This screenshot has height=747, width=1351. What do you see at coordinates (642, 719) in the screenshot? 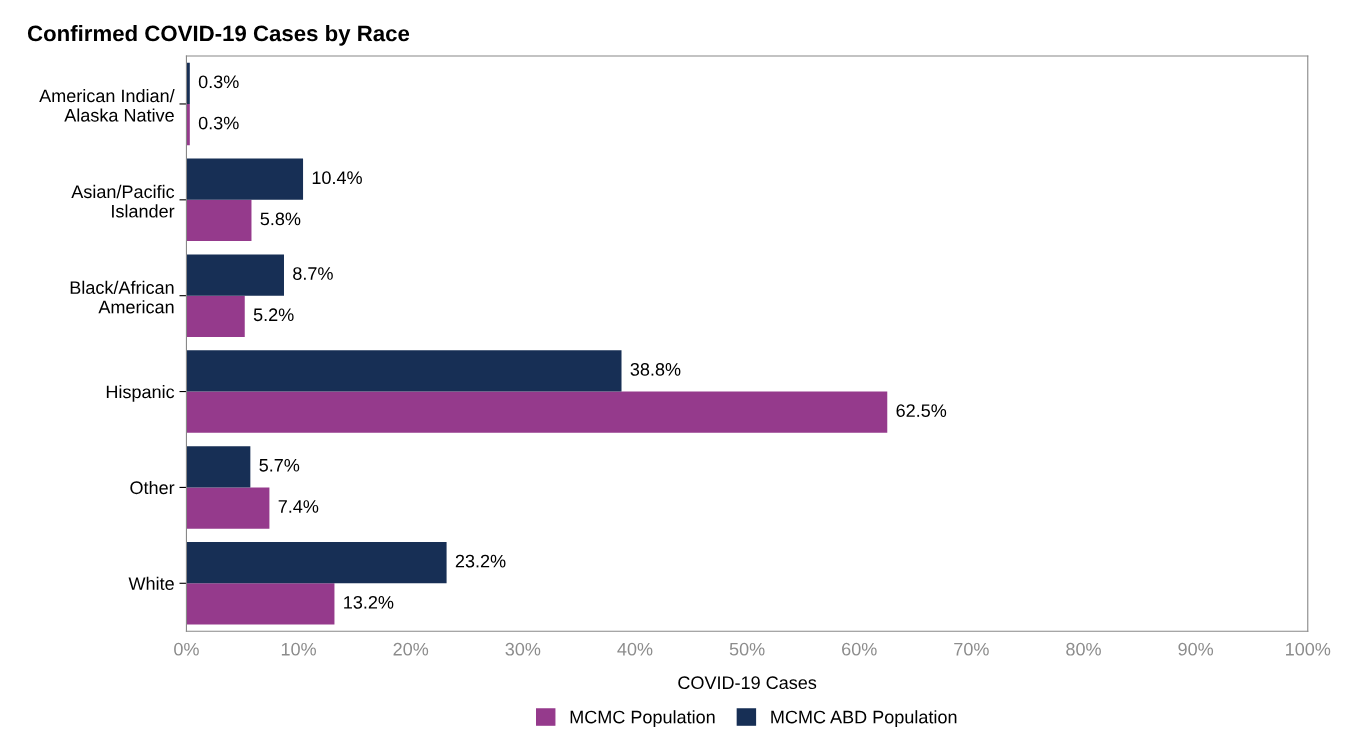
I see `legend-label: MCMC Population` at bounding box center [642, 719].